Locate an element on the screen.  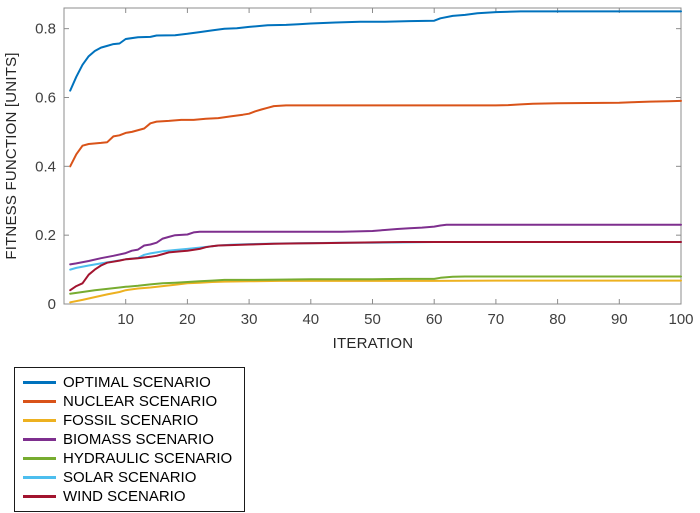
y-tick-label: 0.4 is located at coordinates (45, 166).